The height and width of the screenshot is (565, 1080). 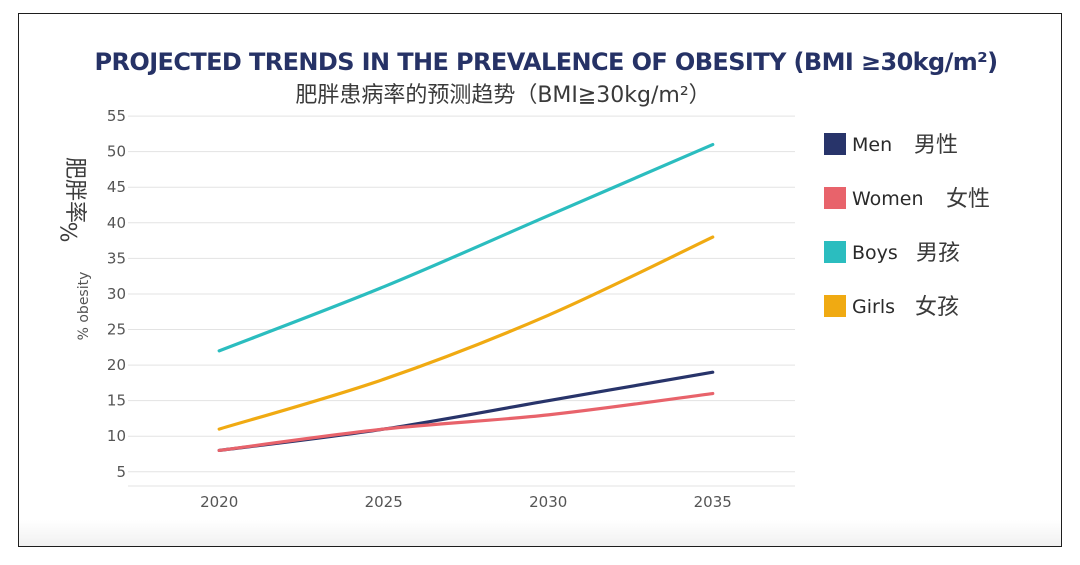 I want to click on series-line-women, so click(x=466, y=422).